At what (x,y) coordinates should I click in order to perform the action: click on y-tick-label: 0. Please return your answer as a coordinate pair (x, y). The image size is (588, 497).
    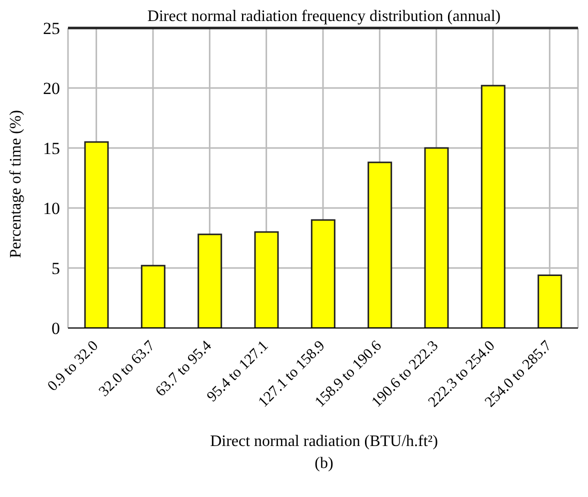
    Looking at the image, I should click on (56, 328).